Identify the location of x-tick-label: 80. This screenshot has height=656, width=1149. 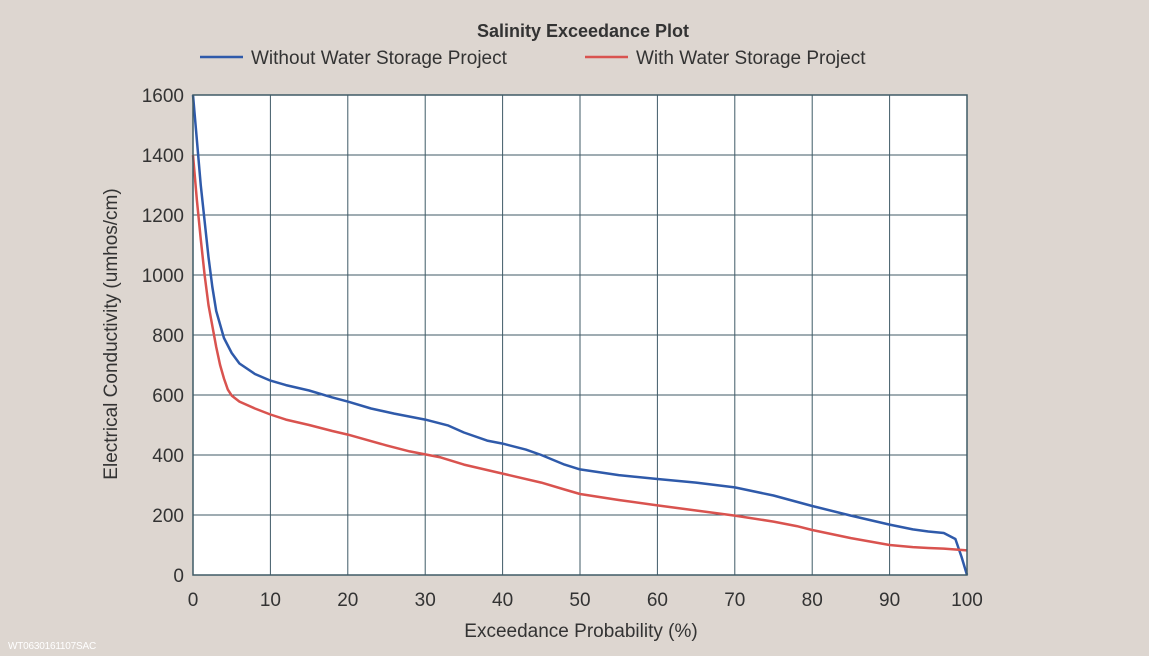
(812, 600).